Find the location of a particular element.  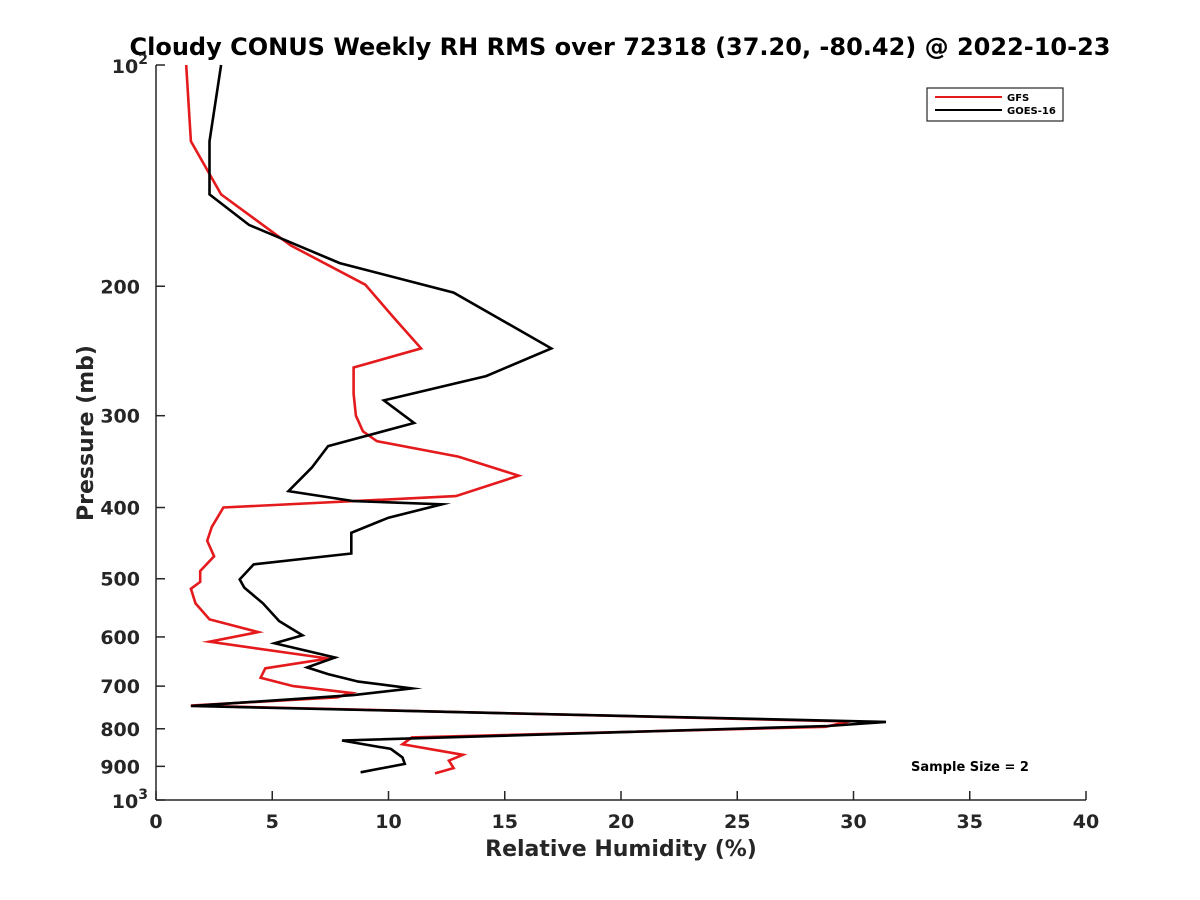

x-axis-ticks: 0 5 10 15 20 25 30 35 40 is located at coordinates (624, 812).